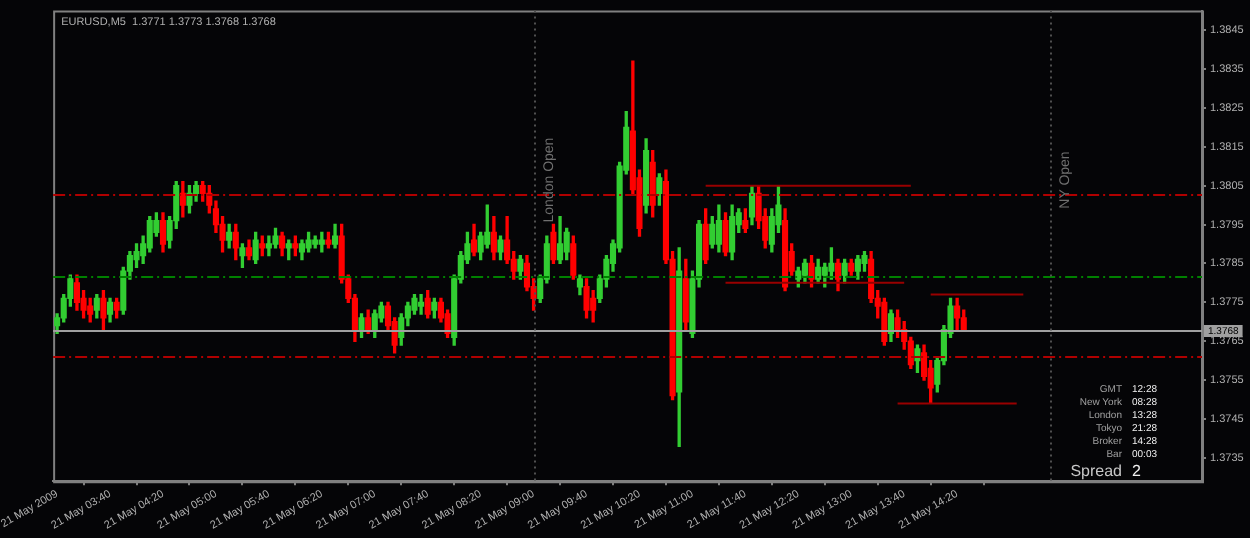 Image resolution: width=1250 pixels, height=538 pixels. What do you see at coordinates (1137, 470) in the screenshot?
I see `annotation: 2` at bounding box center [1137, 470].